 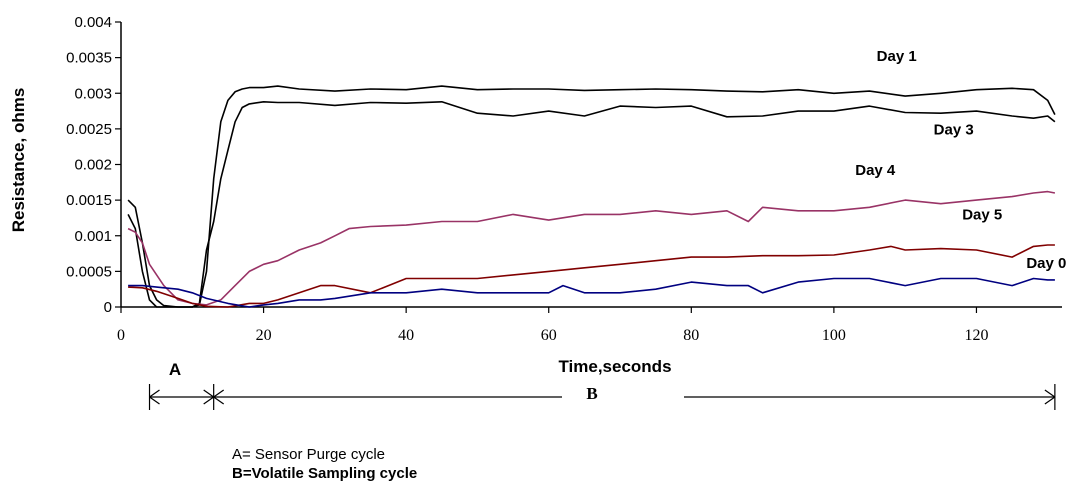 I want to click on legend-b-text: B=Volatile Sampling cycle, so click(x=324, y=473).